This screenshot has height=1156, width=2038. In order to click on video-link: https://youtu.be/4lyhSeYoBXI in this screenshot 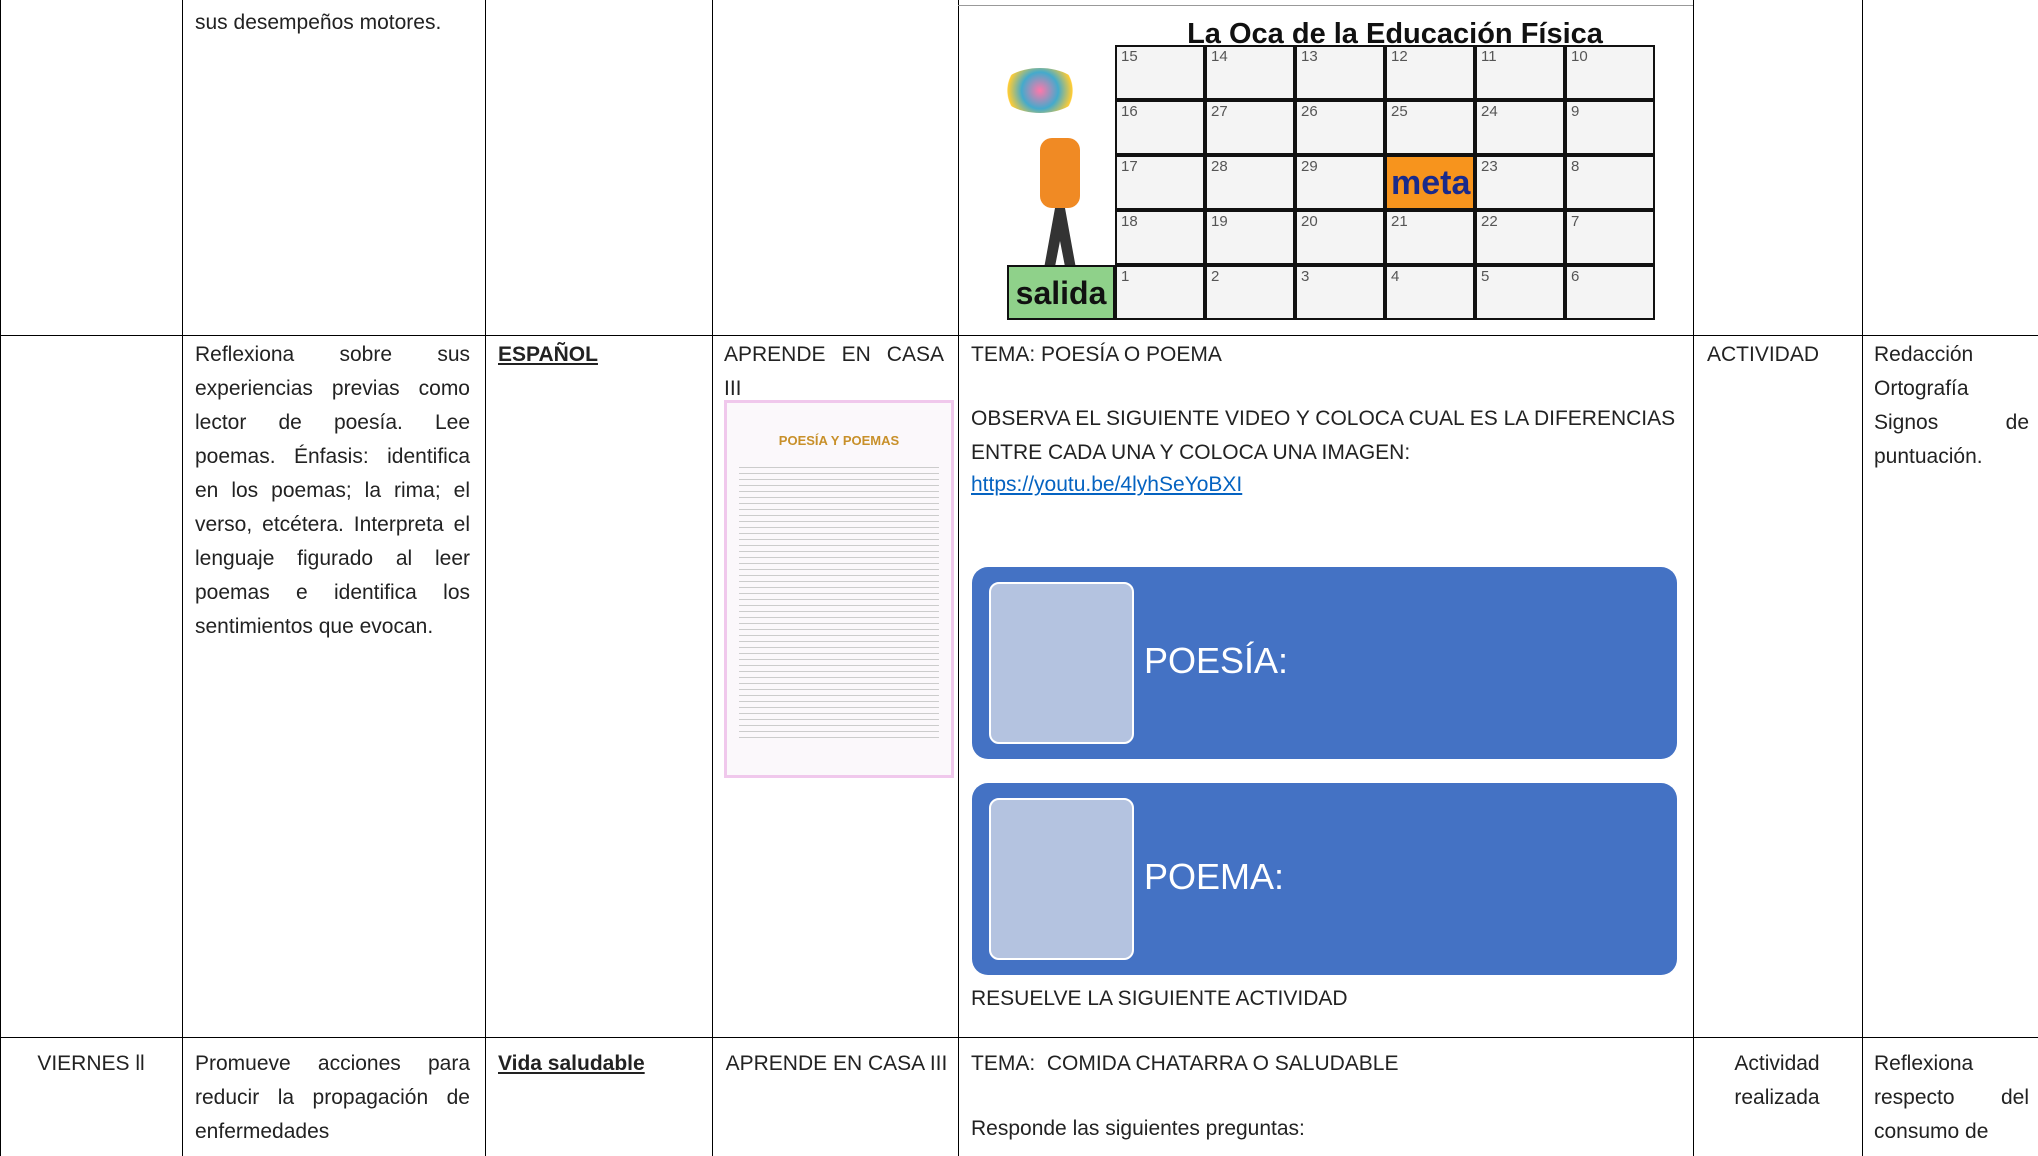, I will do `click(1107, 484)`.